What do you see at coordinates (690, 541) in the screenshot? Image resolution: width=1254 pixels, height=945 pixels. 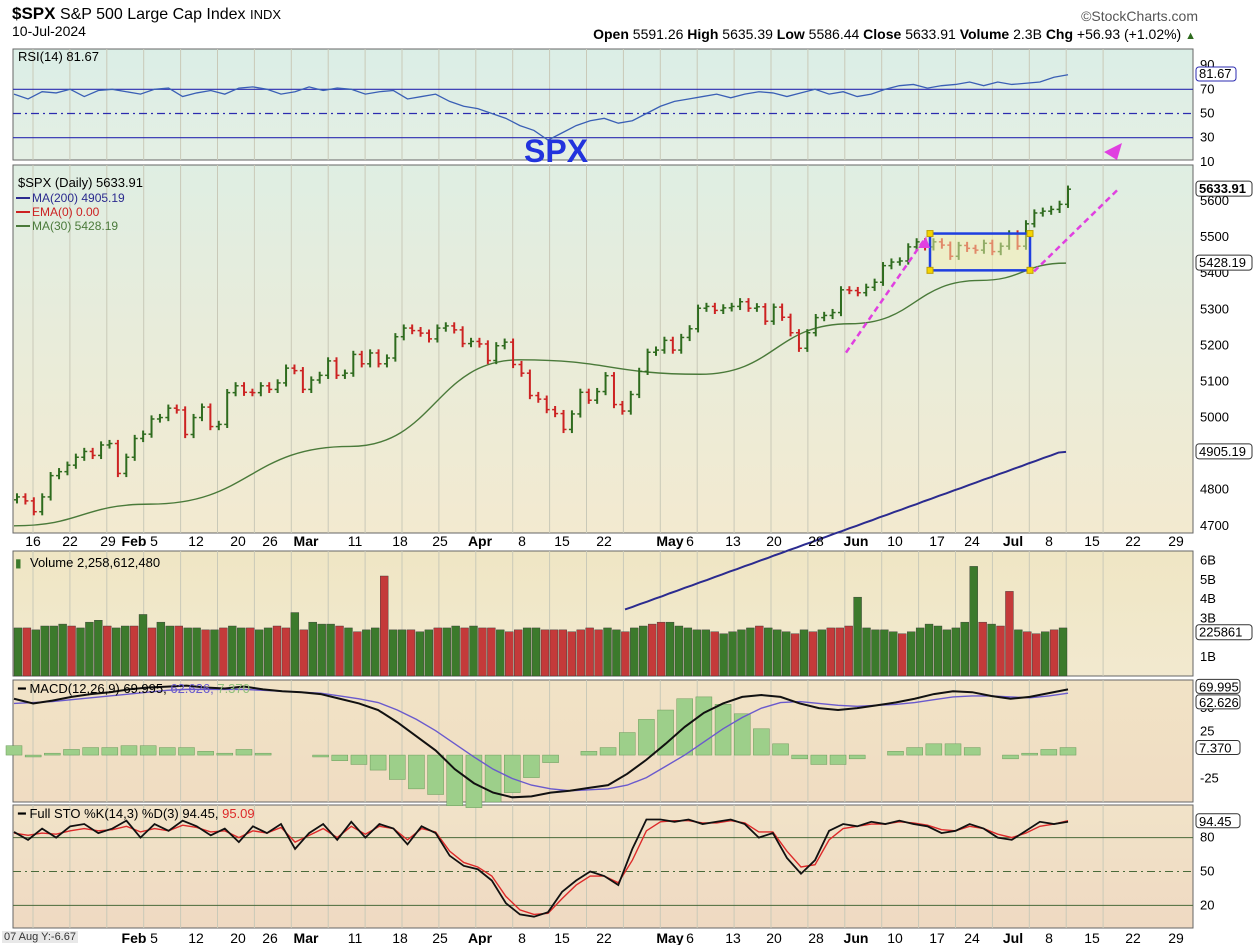 I see `x-tick-label-top: 6` at bounding box center [690, 541].